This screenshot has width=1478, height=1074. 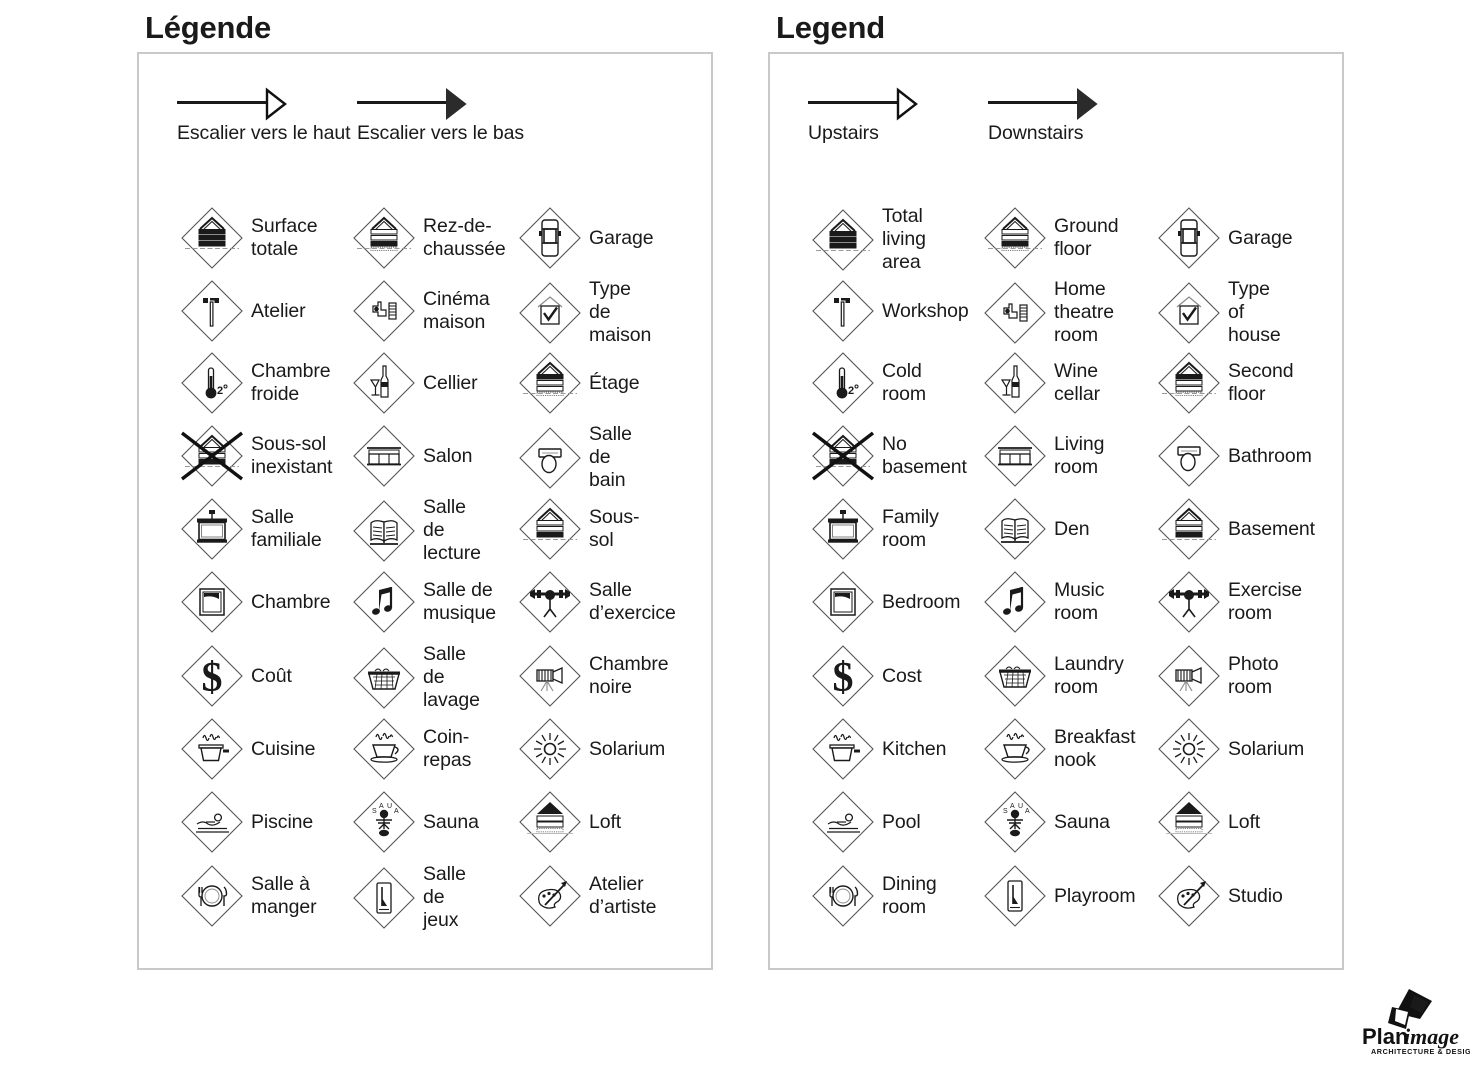 I want to click on legend-item: Salle familiale, so click(x=250, y=529).